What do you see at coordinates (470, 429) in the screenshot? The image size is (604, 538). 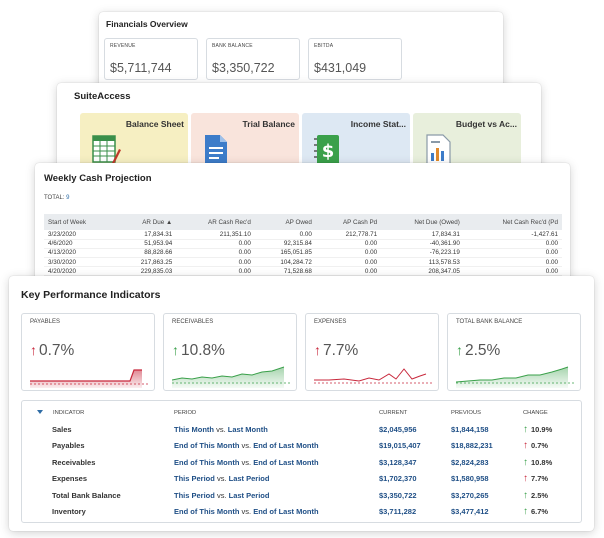 I see `previous-value: $1,844,158` at bounding box center [470, 429].